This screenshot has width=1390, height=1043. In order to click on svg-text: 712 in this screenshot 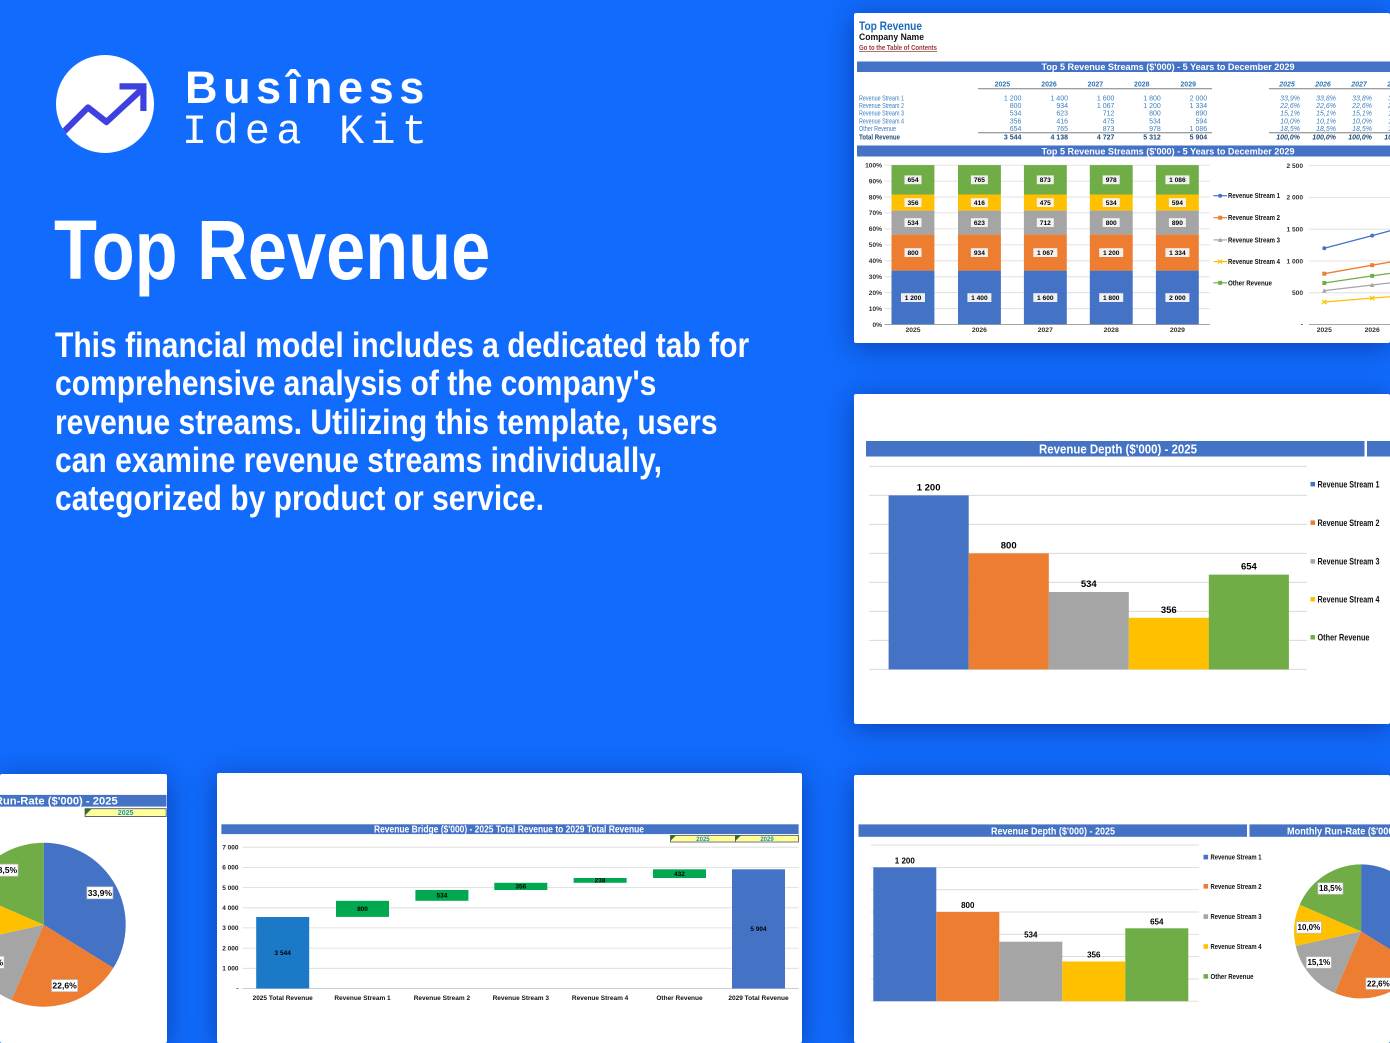, I will do `click(1109, 114)`.